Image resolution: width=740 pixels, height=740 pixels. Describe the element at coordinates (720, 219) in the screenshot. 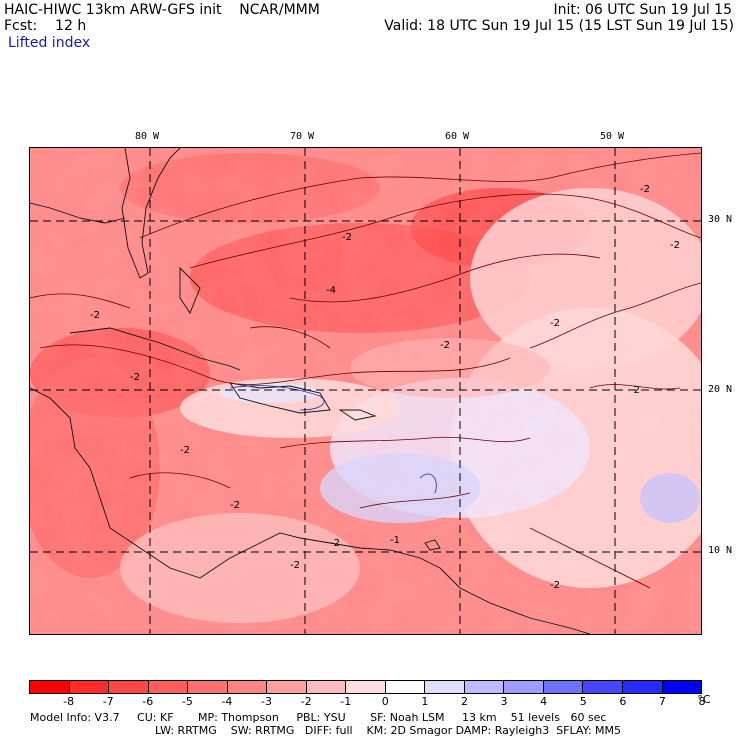

I see `lat-label-30n: 30 N` at that location.